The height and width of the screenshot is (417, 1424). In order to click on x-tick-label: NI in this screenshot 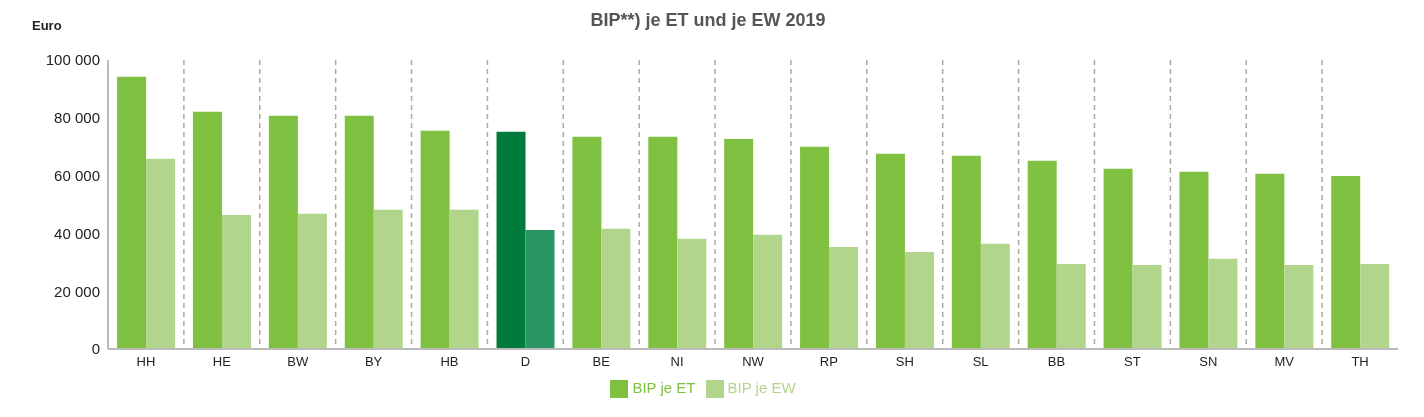, I will do `click(677, 362)`.